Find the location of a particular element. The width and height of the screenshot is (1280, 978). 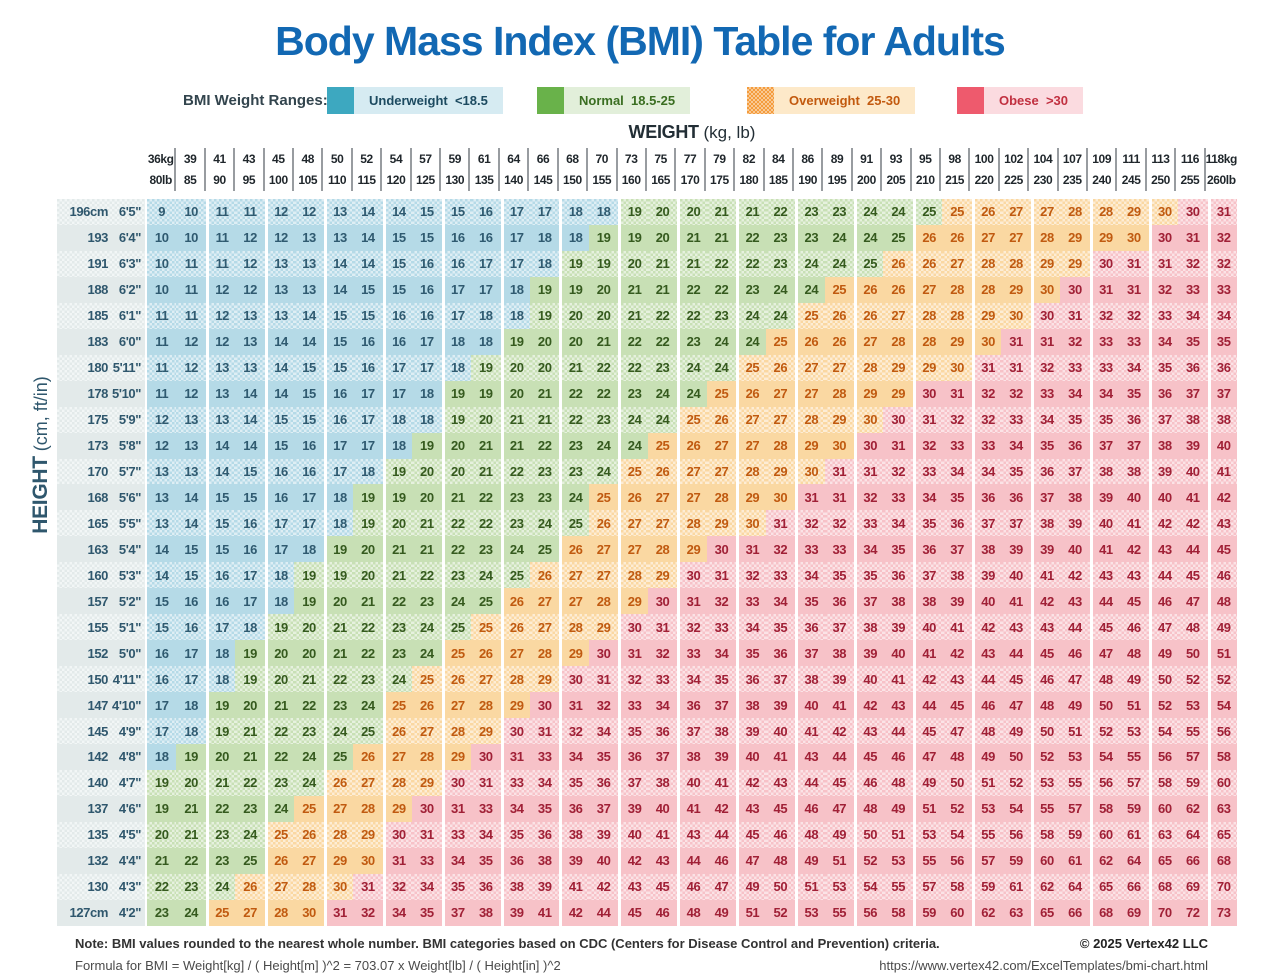

bmi-cell: 40 is located at coordinates (1193, 471).